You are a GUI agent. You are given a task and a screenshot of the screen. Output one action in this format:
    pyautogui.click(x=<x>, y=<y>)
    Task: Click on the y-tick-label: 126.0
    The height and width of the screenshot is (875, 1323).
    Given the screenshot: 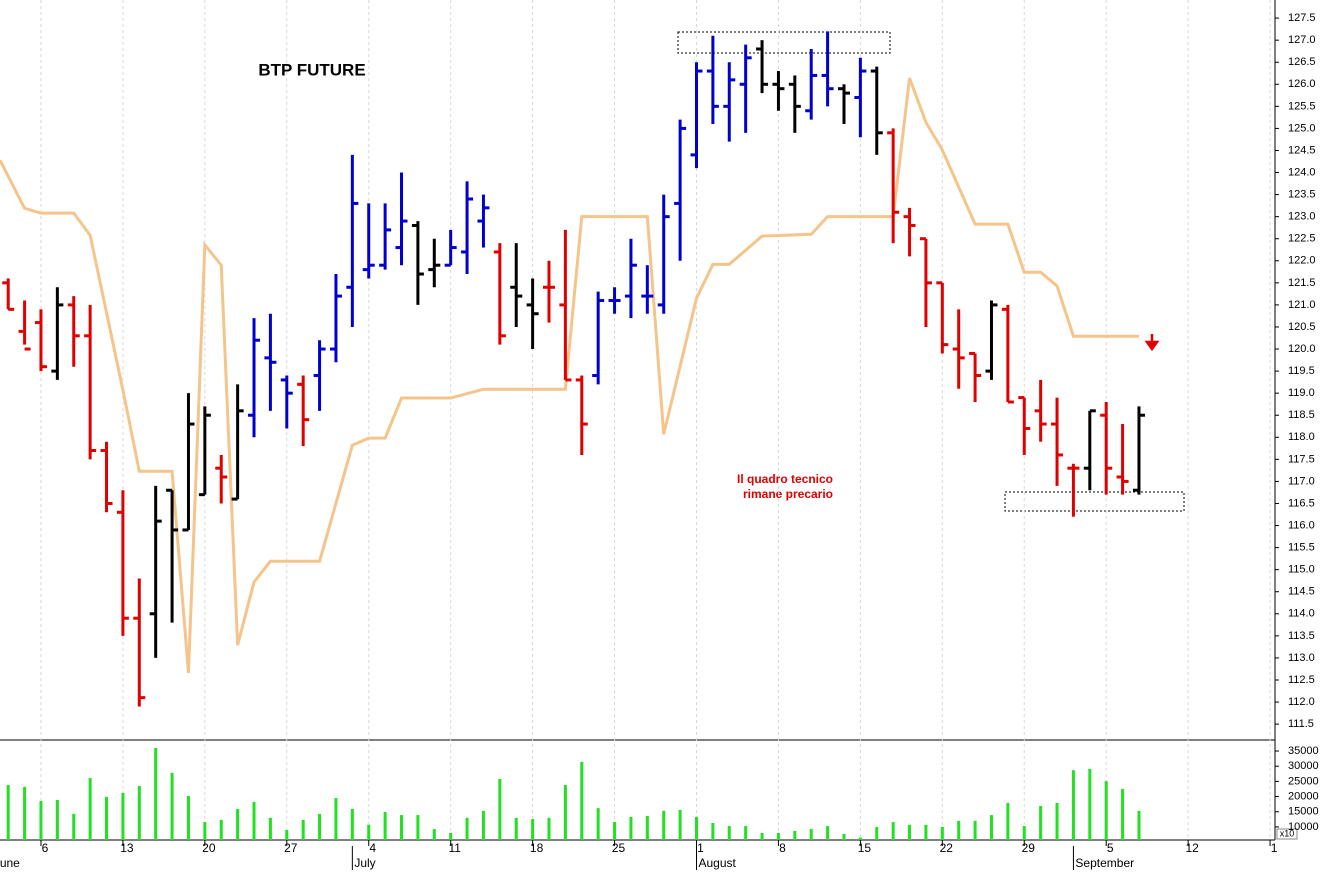 What is the action you would take?
    pyautogui.click(x=1302, y=84)
    